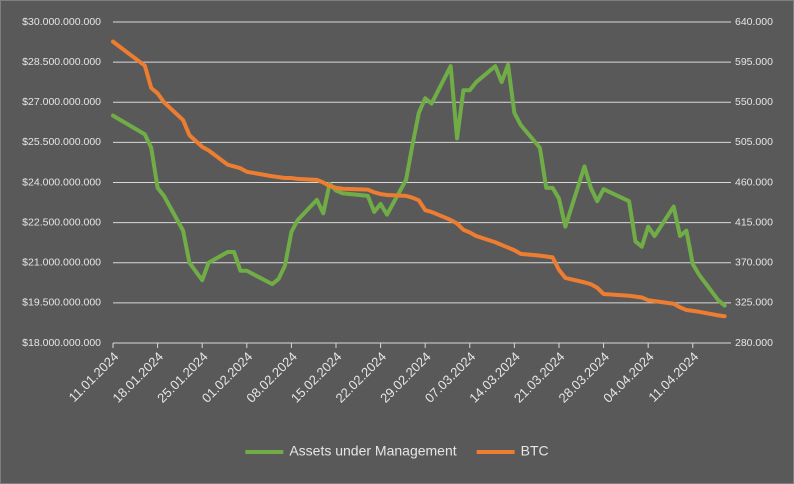 The height and width of the screenshot is (484, 794). Describe the element at coordinates (754, 62) in the screenshot. I see `y2-tick-label: 595.000` at that location.